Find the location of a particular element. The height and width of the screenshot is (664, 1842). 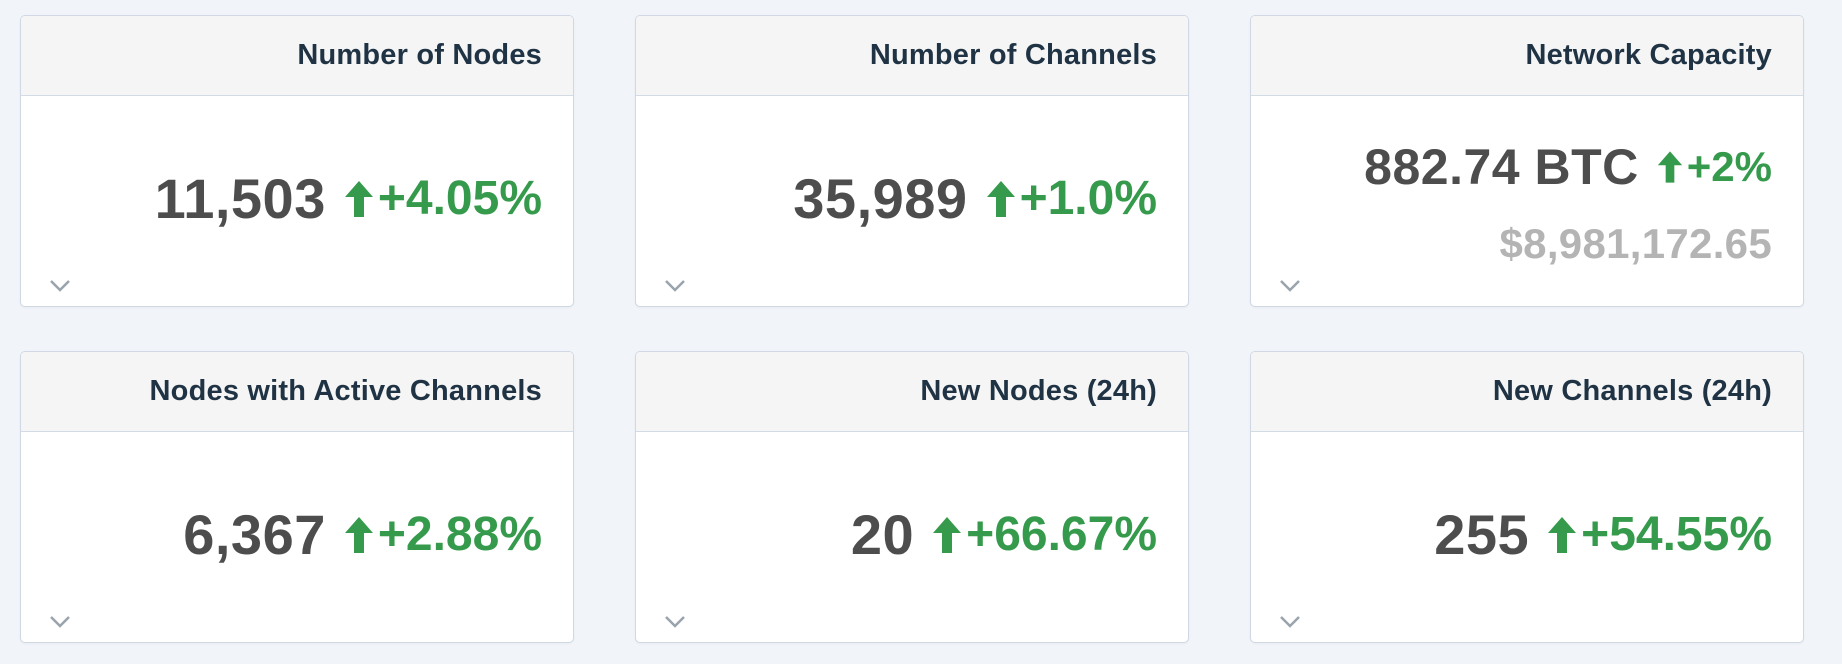

card-body: 6,367 +2.88% is located at coordinates (297, 537).